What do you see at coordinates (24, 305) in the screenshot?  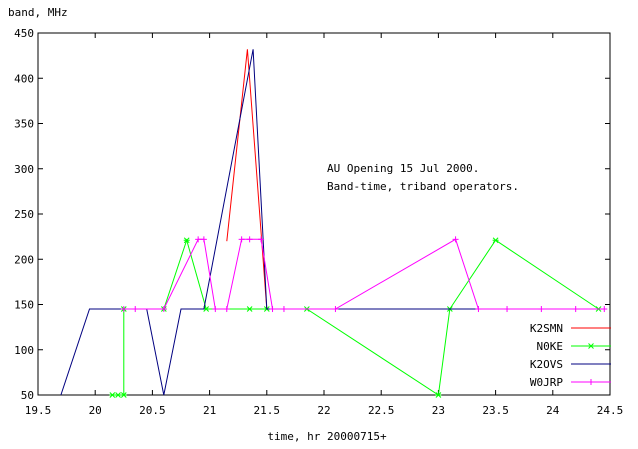 I see `y-tick-label: 150` at bounding box center [24, 305].